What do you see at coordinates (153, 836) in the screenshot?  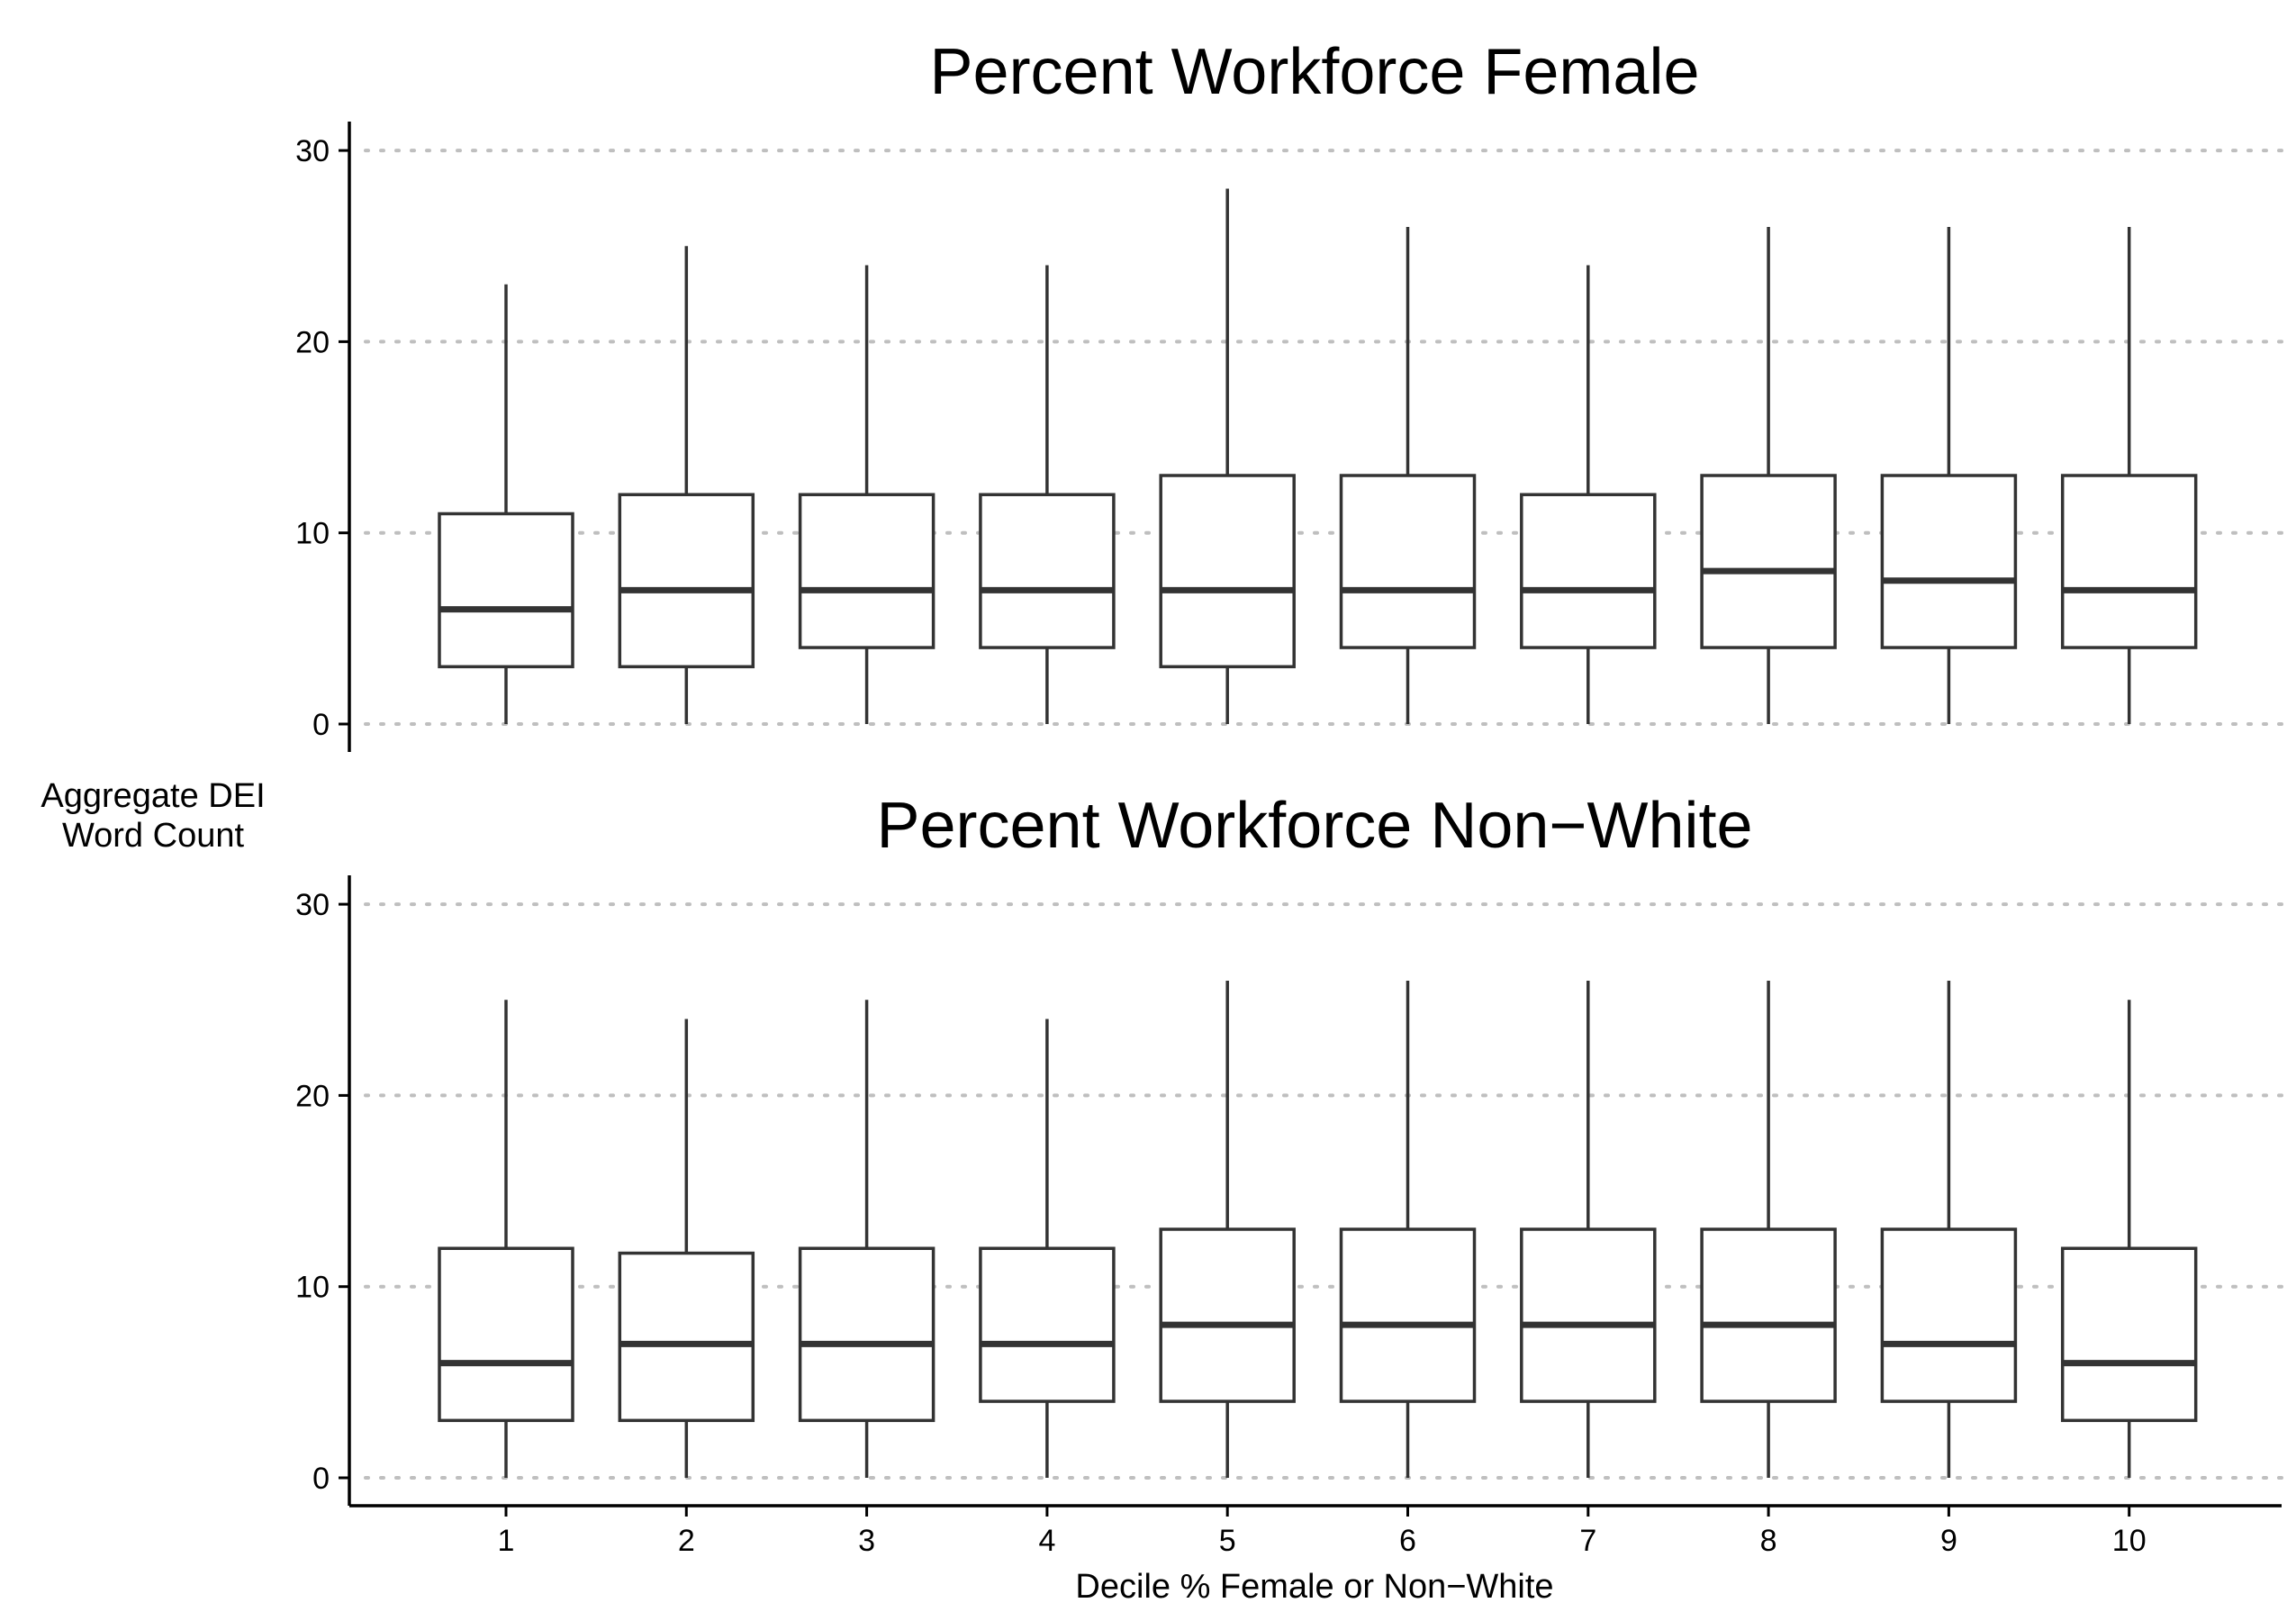 I see `y-axis-title-line-2: Word Count` at bounding box center [153, 836].